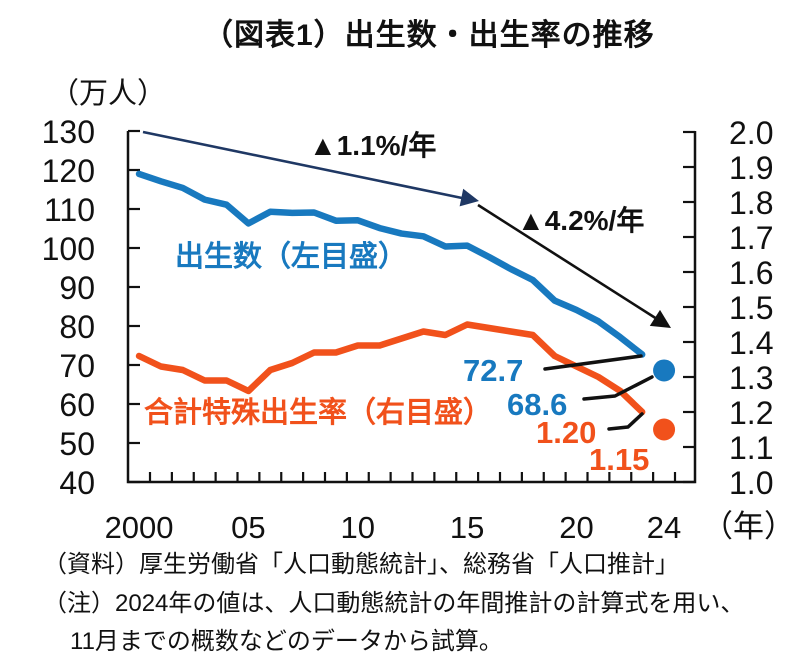  What do you see at coordinates (291, 257) in the screenshot?
I see `series-label-births: 出生数（左目盛）` at bounding box center [291, 257].